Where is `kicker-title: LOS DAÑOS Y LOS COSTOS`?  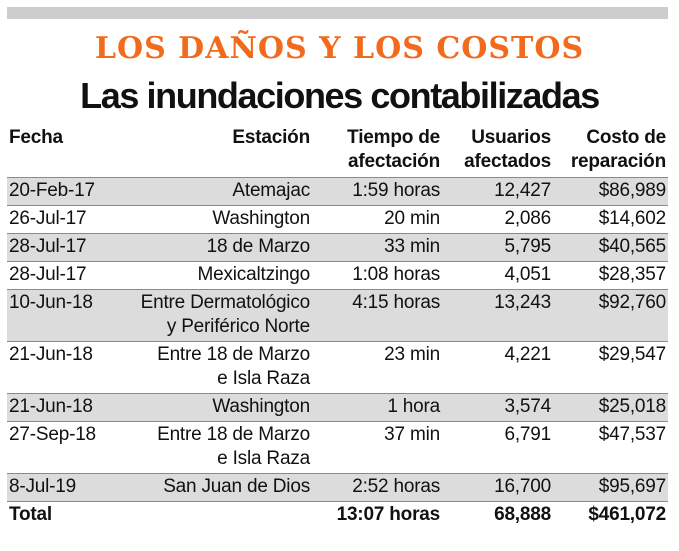 kicker-title: LOS DAÑOS Y LOS COSTOS is located at coordinates (339, 48).